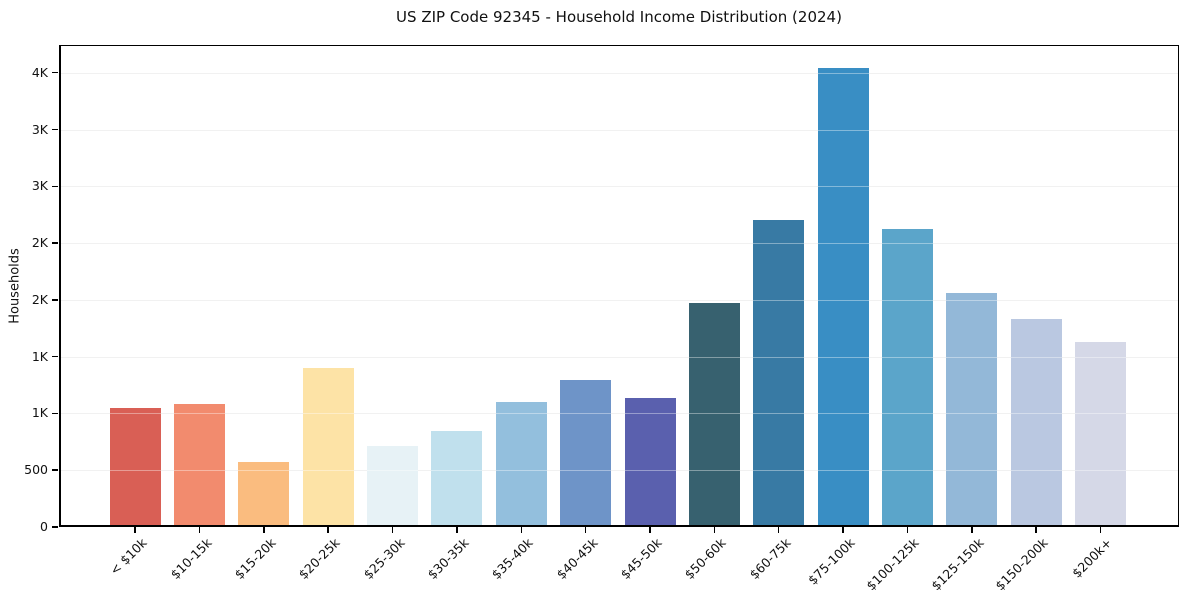  Describe the element at coordinates (1021, 562) in the screenshot. I see `x-tick-label: $150-200k` at that location.